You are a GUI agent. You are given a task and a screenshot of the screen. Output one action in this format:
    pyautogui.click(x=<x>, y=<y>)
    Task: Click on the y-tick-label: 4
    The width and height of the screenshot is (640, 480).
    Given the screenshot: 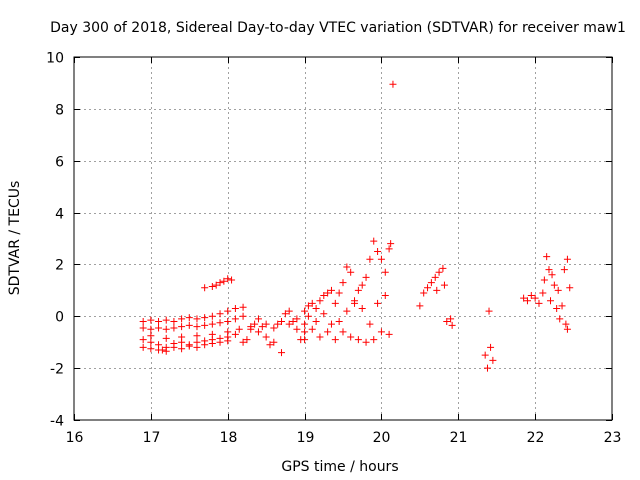 What is the action you would take?
    pyautogui.click(x=59, y=215)
    